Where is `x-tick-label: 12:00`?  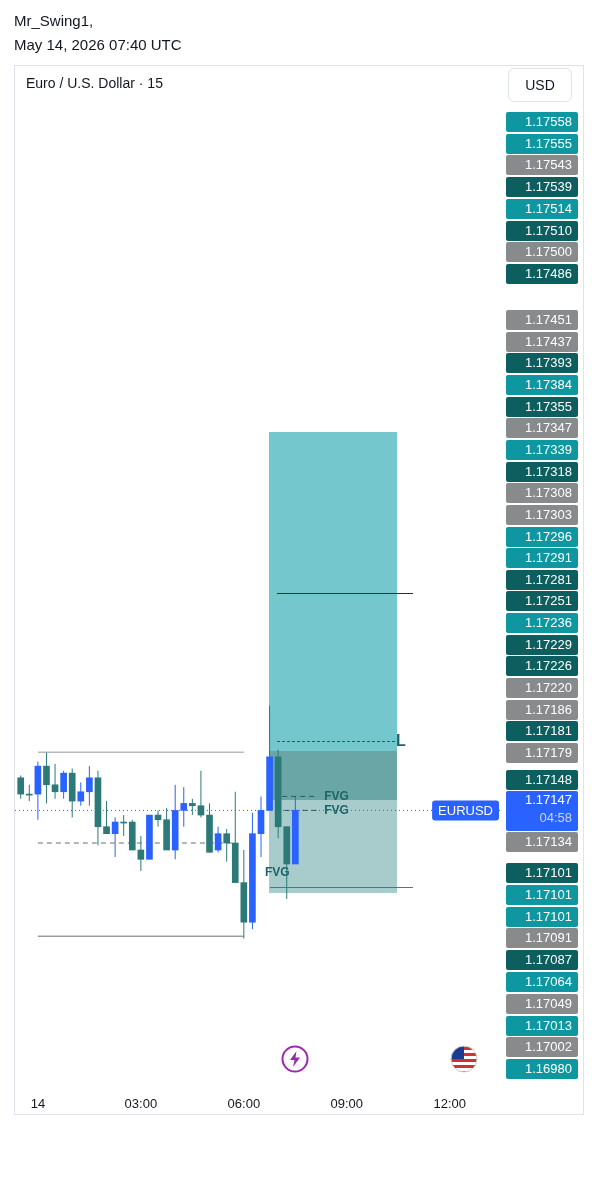
x-tick-label: 12:00 is located at coordinates (450, 1103).